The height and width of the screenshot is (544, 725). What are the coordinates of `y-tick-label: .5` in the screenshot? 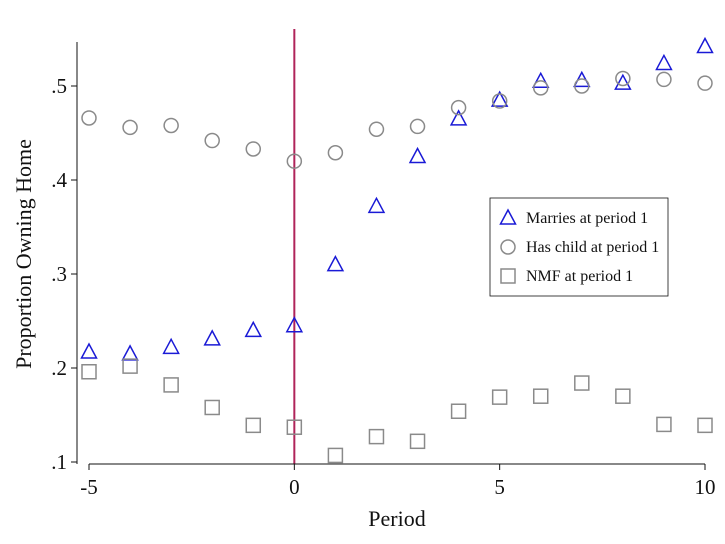 It's located at (59, 86).